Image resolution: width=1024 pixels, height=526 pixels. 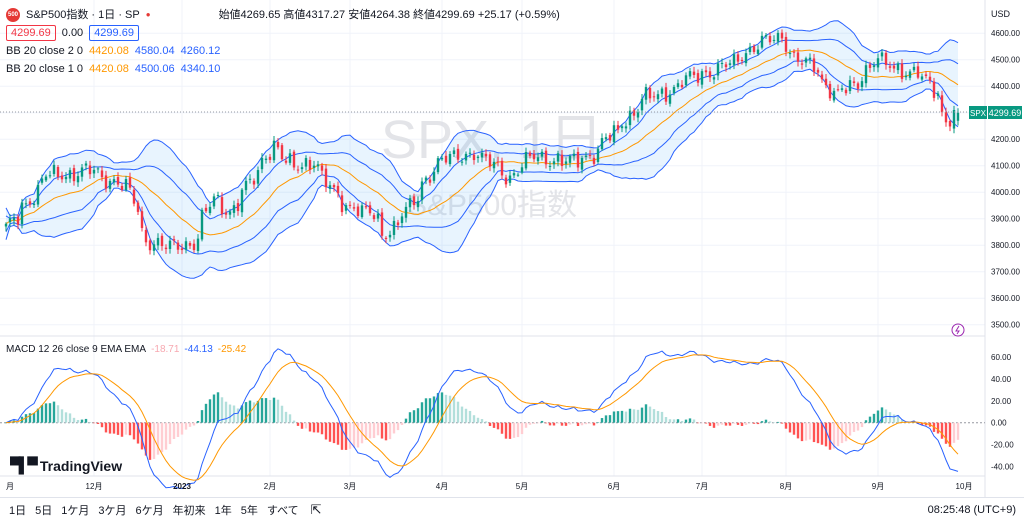 I want to click on sell-price-button: 4299.69, so click(x=31, y=33).